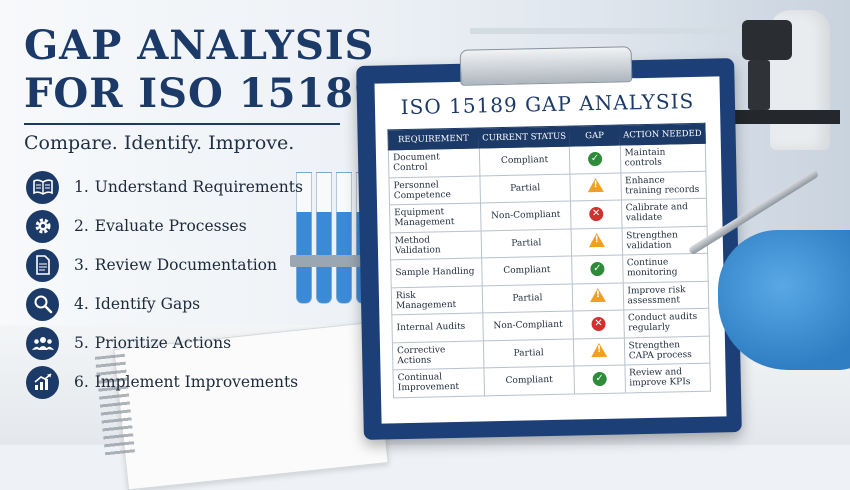  I want to click on step-number: 4., so click(81, 304).